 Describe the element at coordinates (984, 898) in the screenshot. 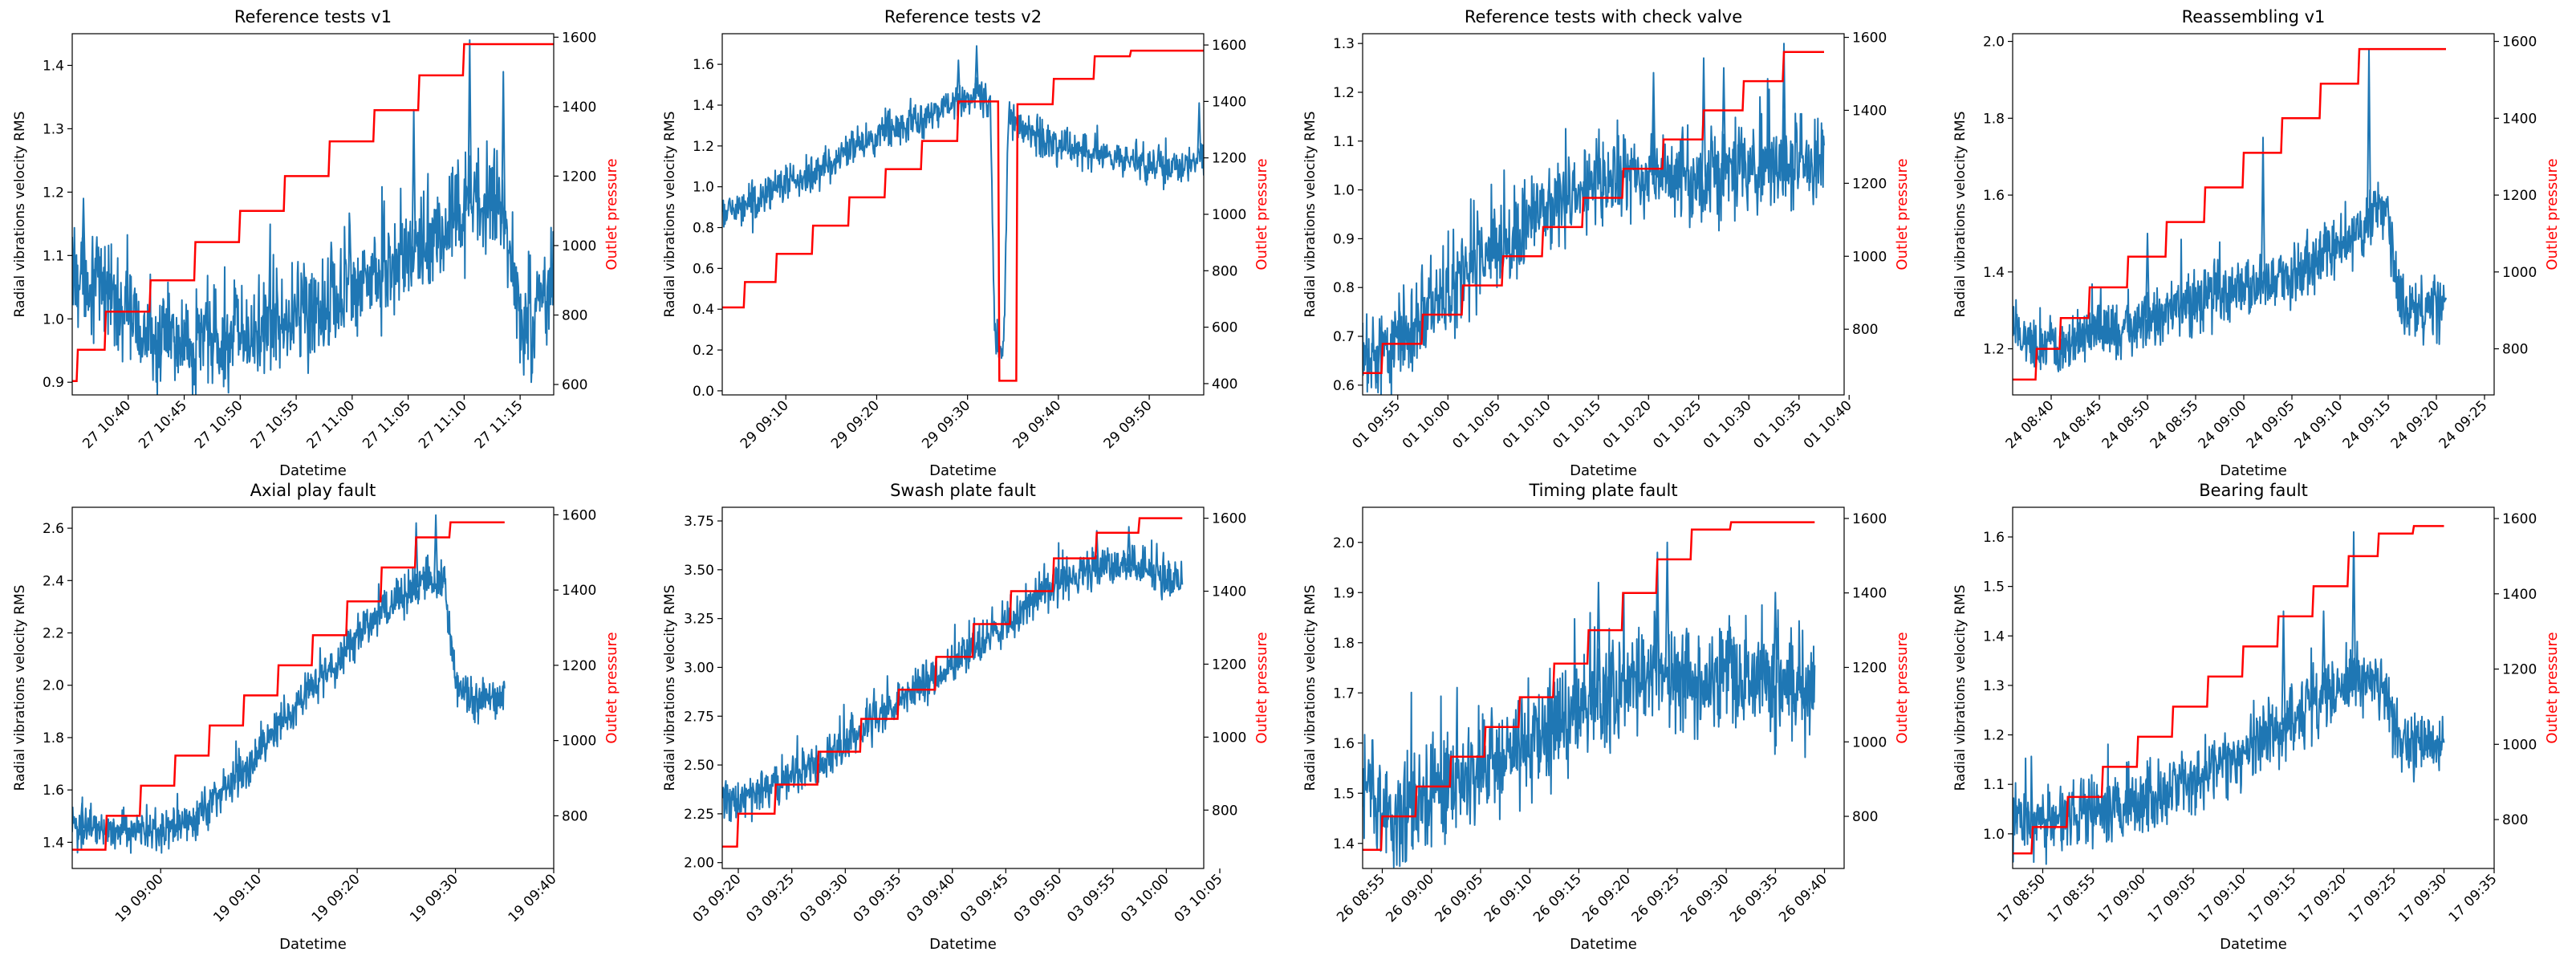

I see `x-tick-label: 03 09:45` at that location.